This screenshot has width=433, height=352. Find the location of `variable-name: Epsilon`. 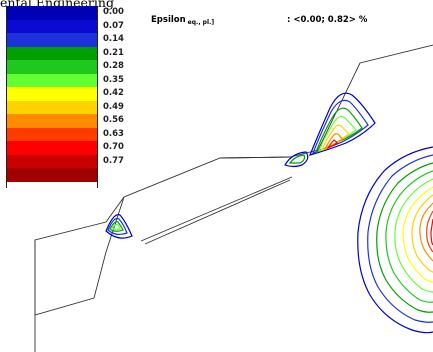

variable-name: Epsilon is located at coordinates (168, 20).